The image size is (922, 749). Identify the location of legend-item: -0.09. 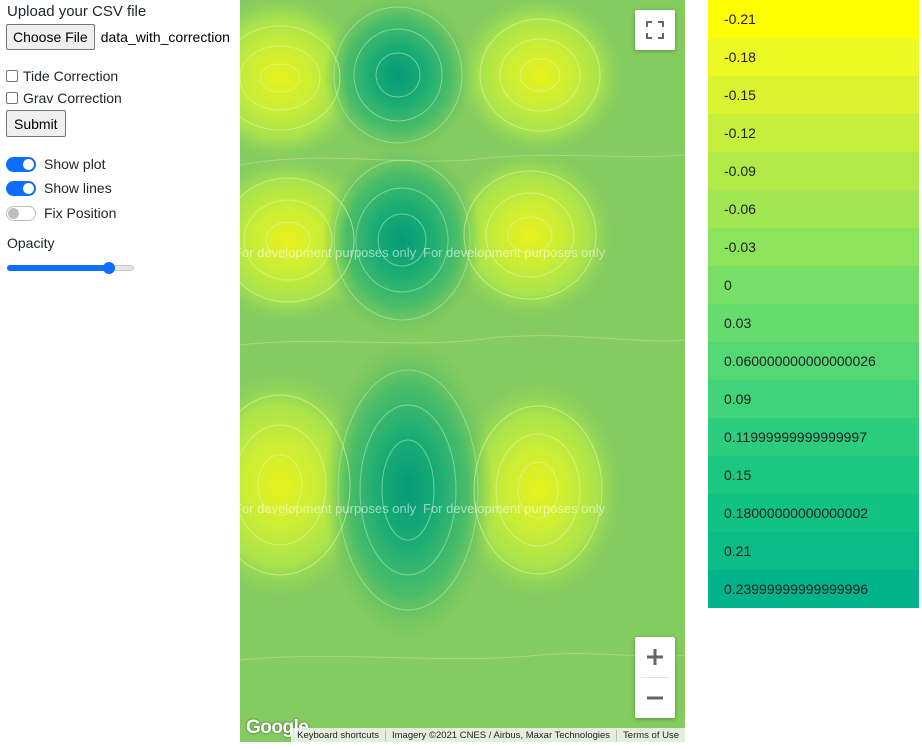
(813, 171).